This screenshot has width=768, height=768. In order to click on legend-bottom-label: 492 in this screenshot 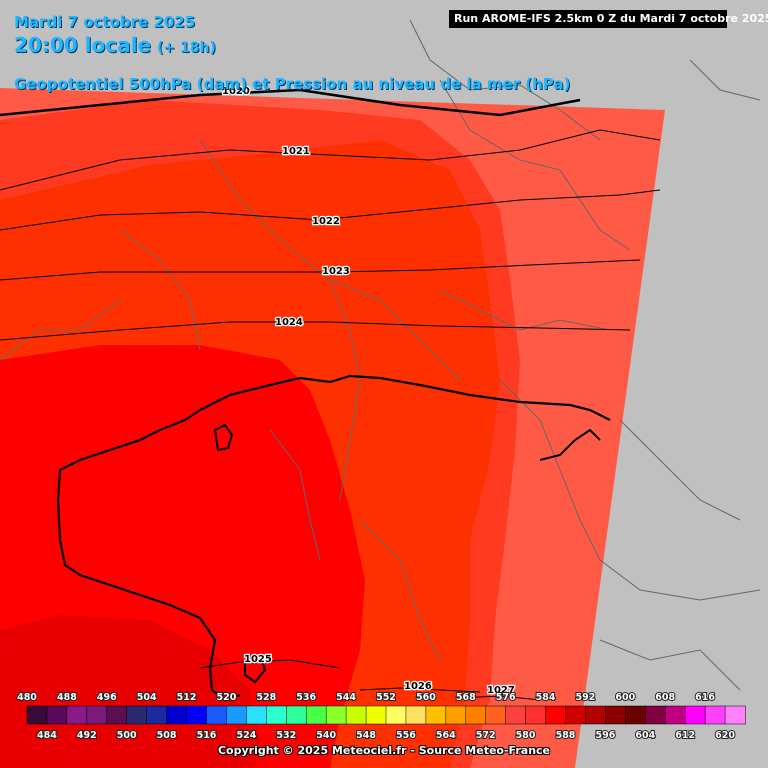, I will do `click(87, 735)`.